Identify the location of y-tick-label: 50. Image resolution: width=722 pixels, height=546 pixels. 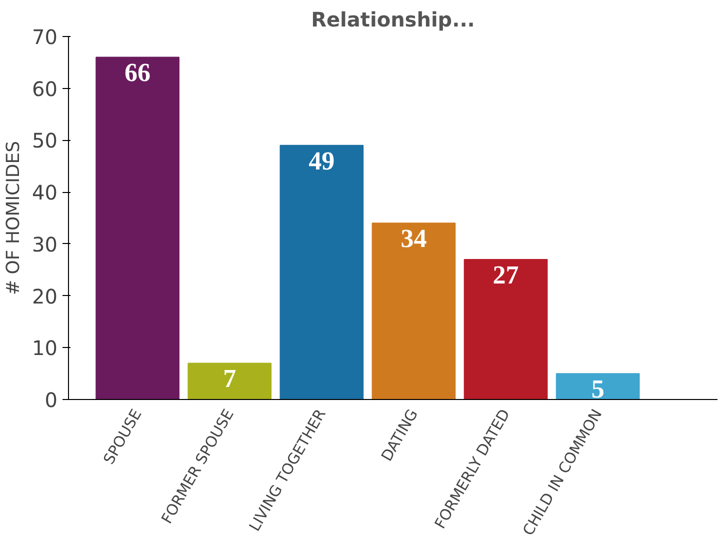
(45, 140).